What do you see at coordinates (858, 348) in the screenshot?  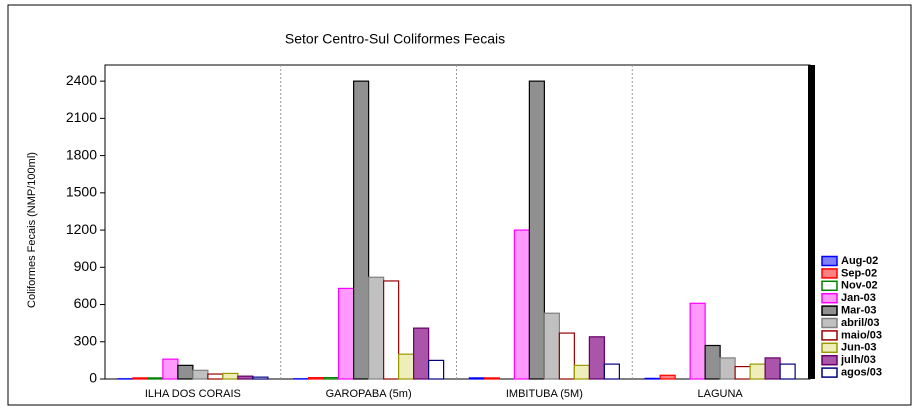 I see `legend-label: Jun-03` at bounding box center [858, 348].